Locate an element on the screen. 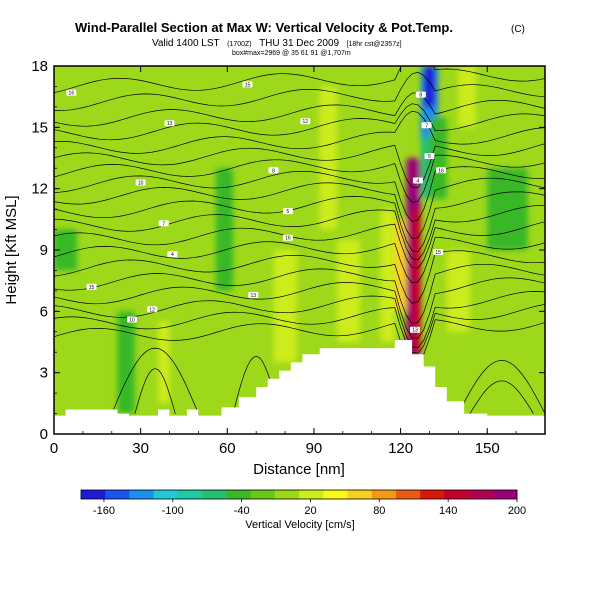  x-tick-label: 120 is located at coordinates (400, 448).